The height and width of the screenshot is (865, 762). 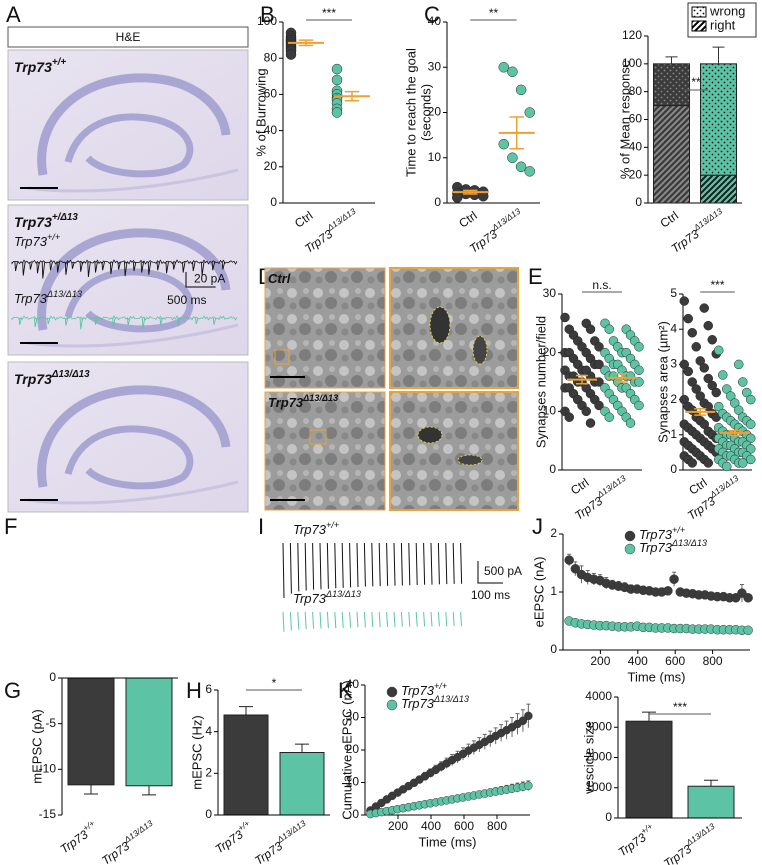 I want to click on genotype-label: Trp73+/Δ13, so click(x=46, y=221).